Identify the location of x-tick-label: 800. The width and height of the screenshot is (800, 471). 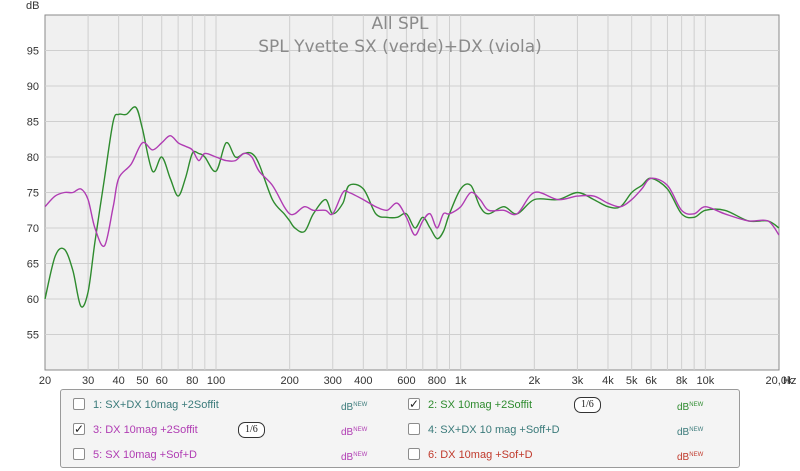
(437, 381).